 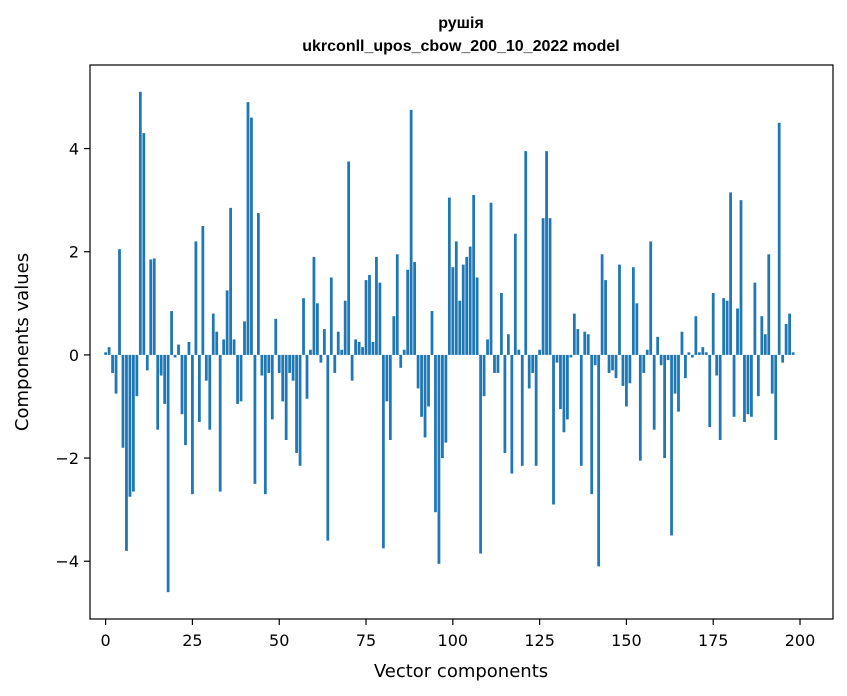 What do you see at coordinates (192, 640) in the screenshot?
I see `x-tick-label: 25` at bounding box center [192, 640].